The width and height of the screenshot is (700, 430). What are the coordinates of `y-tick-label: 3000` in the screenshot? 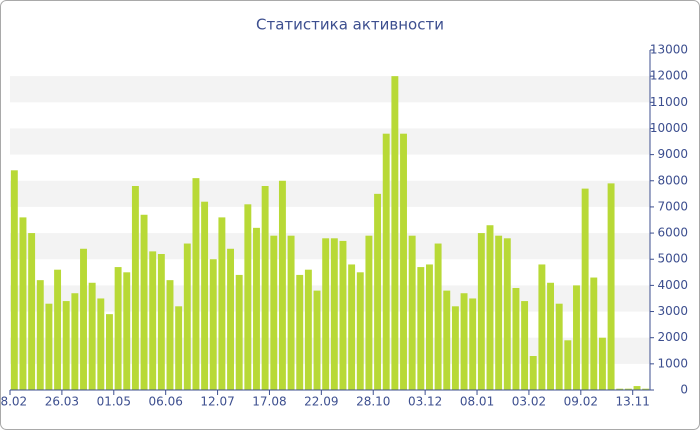 It's located at (672, 311).